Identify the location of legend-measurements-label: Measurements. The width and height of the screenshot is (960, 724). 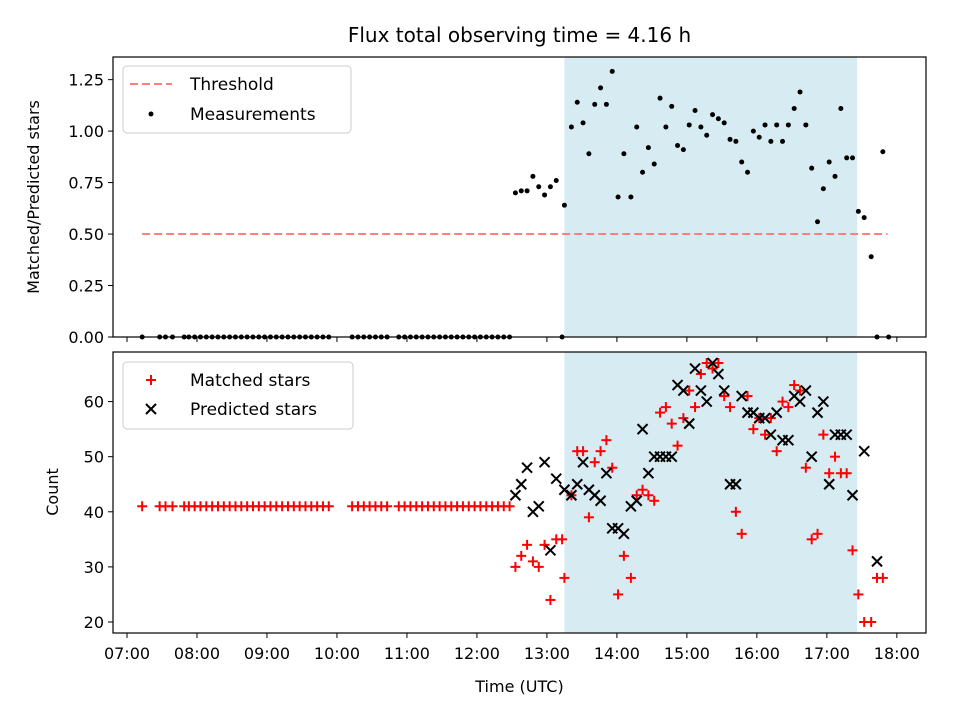
(253, 115).